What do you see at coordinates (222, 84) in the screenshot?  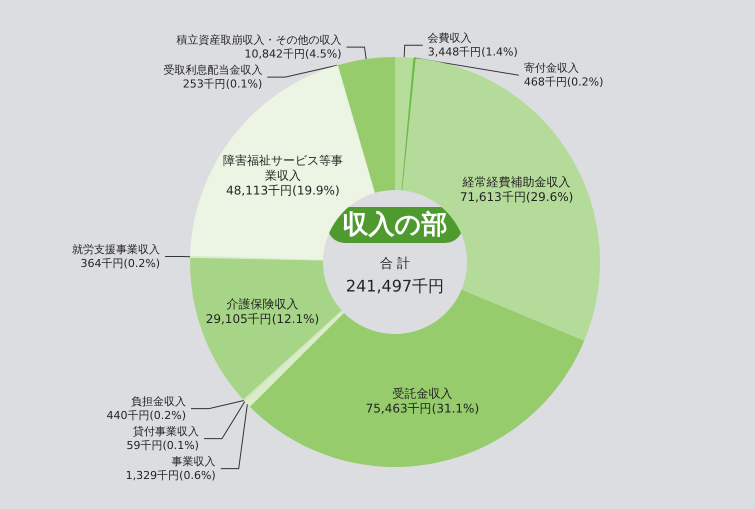 I see `data-label: 253千円(0.1%)` at bounding box center [222, 84].